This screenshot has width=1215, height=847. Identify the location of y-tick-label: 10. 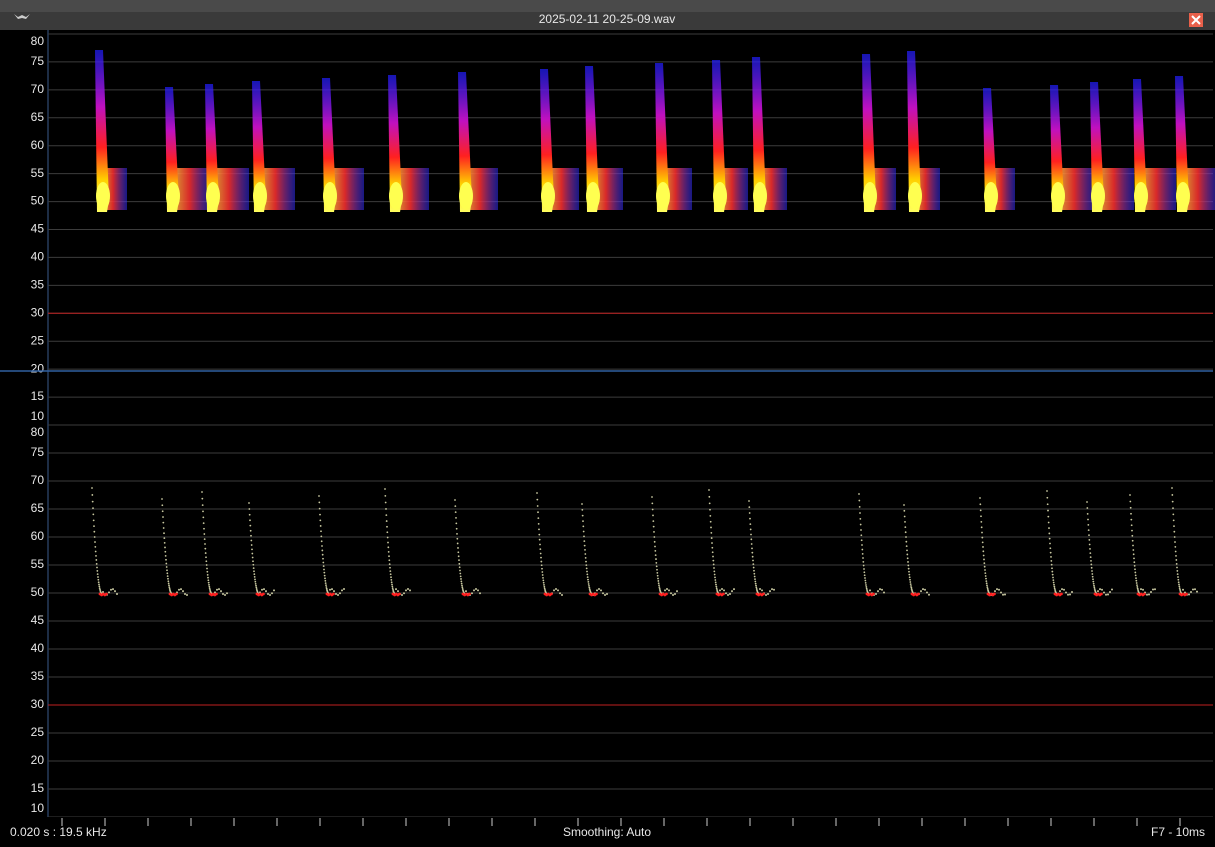
(38, 808).